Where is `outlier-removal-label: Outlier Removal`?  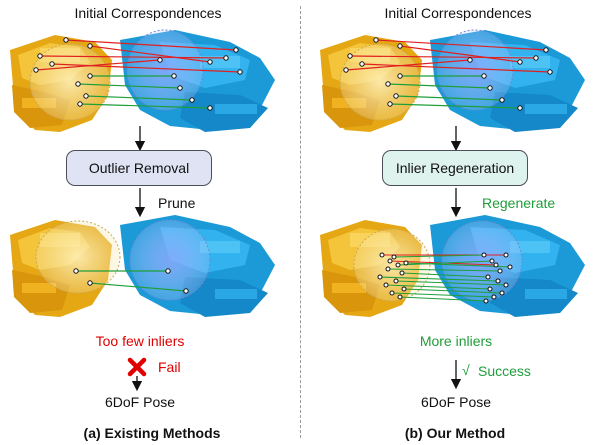
outlier-removal-label: Outlier Removal is located at coordinates (139, 168).